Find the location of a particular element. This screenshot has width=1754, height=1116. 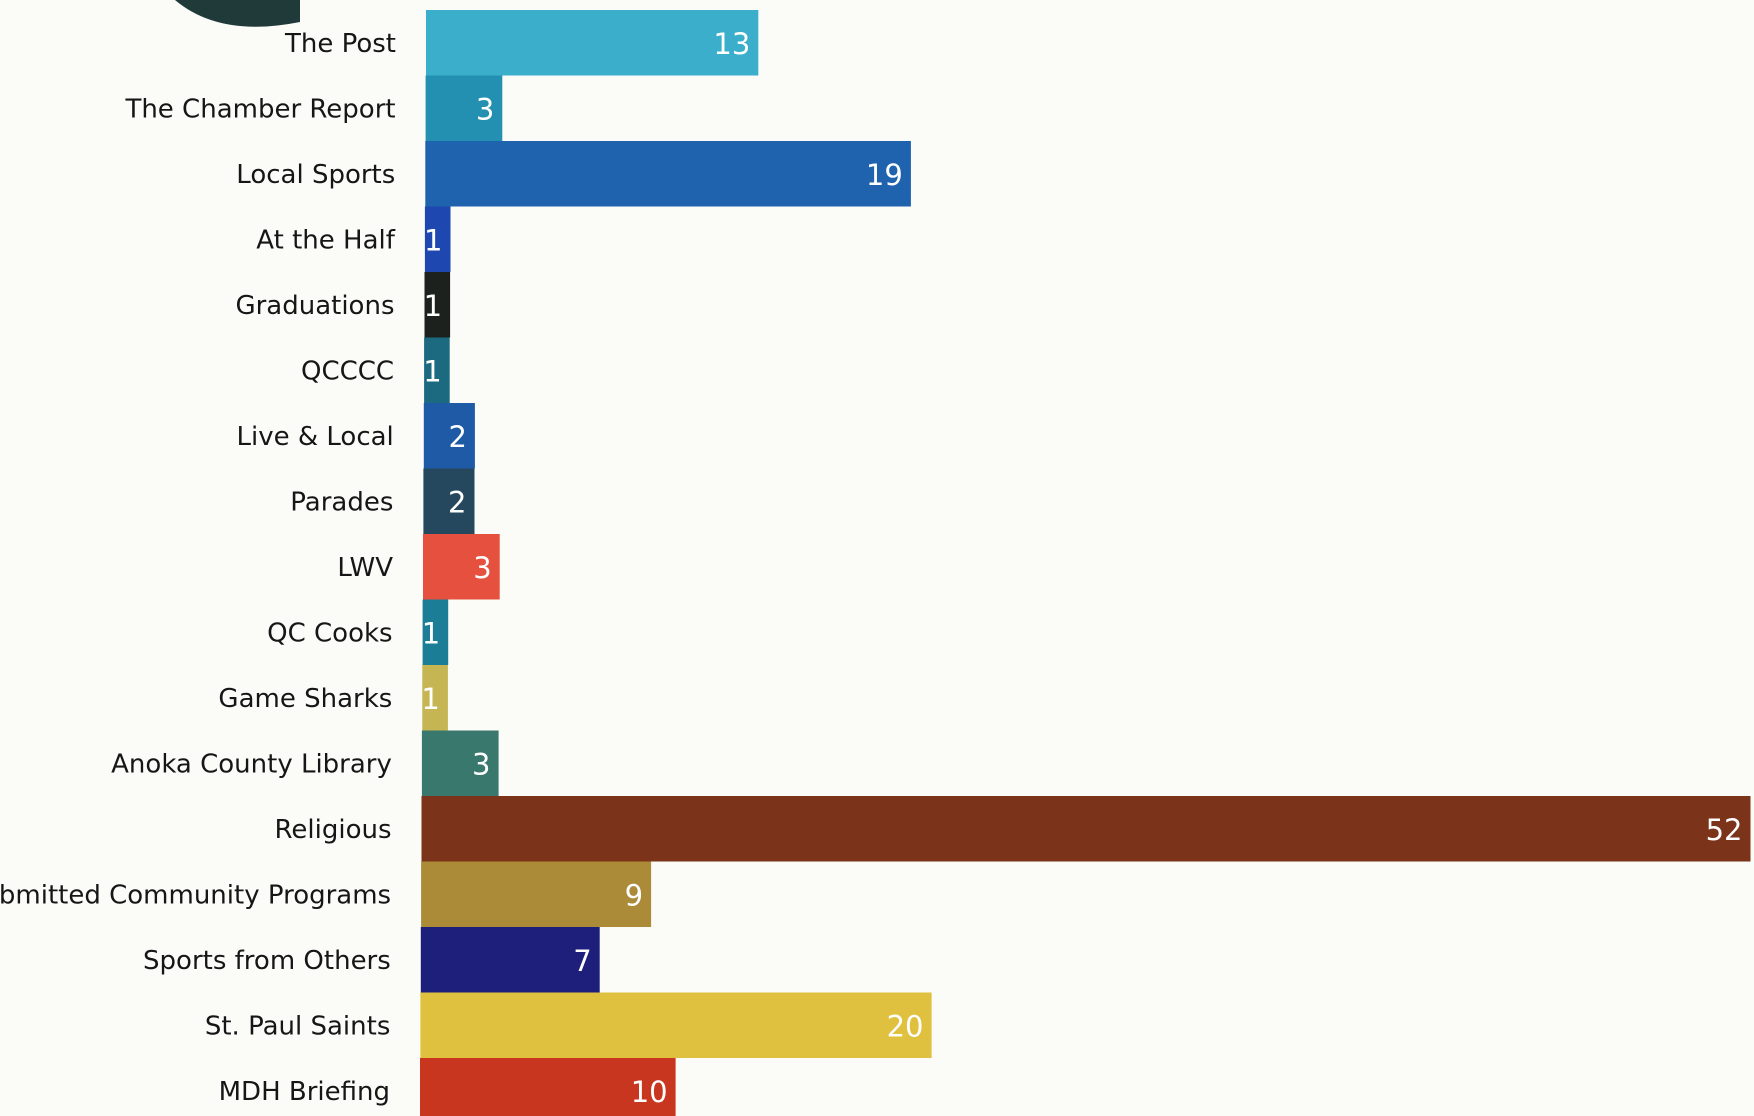

category-label: At the Half is located at coordinates (325, 240).